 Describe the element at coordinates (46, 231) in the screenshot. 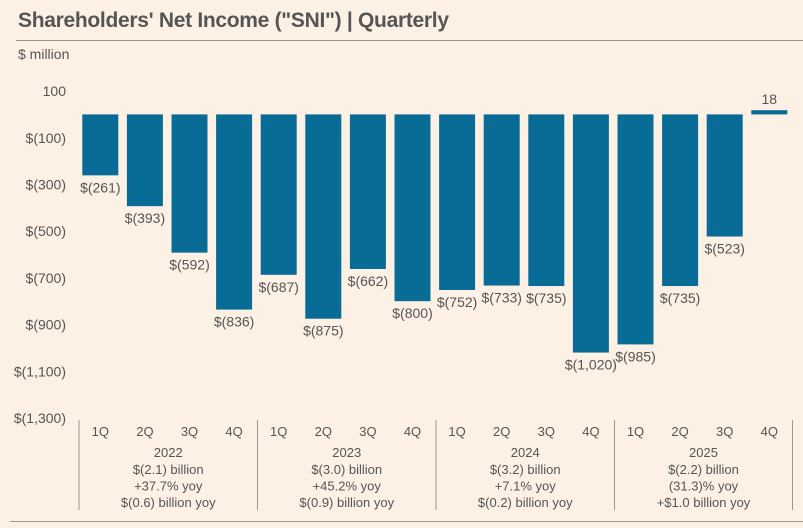

I see `y-tick-label: $(500)` at that location.